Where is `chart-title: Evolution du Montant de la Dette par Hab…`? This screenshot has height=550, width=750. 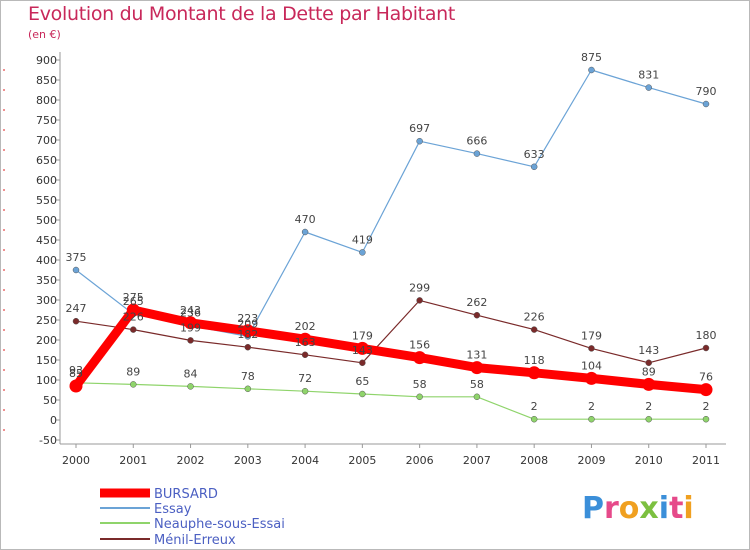
chart-title: Evolution du Montant de la Dette par Hab… is located at coordinates (242, 14).